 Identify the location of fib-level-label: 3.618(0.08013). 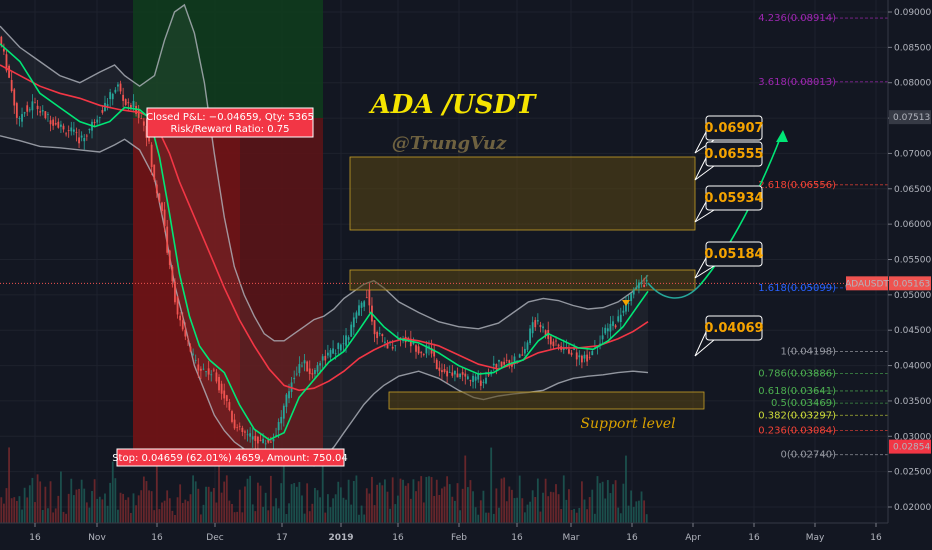
(797, 82).